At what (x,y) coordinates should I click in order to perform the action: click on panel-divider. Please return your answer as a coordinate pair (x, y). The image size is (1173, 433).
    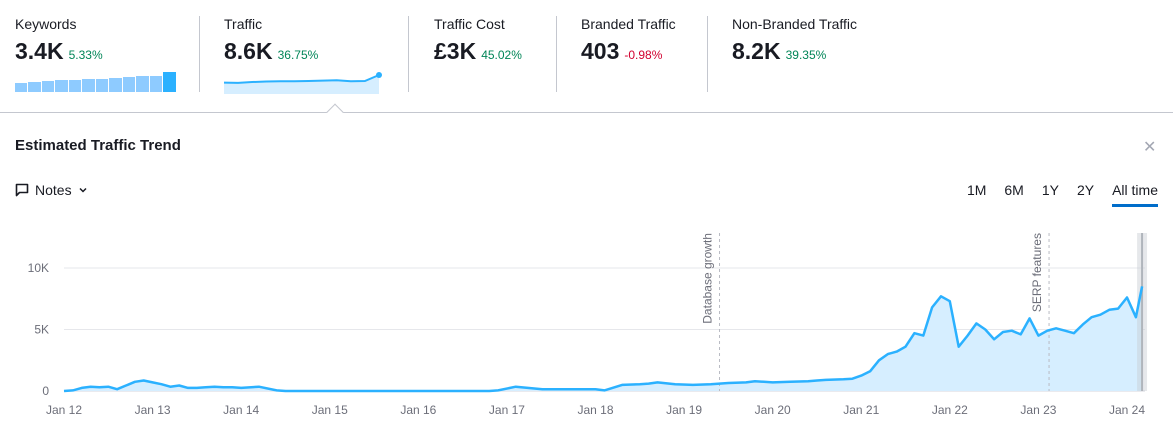
    Looking at the image, I should click on (586, 112).